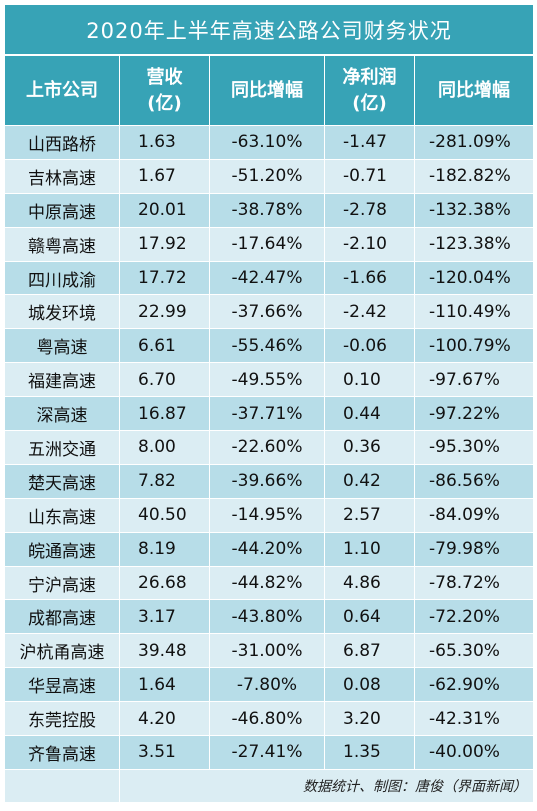  Describe the element at coordinates (474, 380) in the screenshot. I see `net-profit-yoy-cell: -97.67%` at that location.